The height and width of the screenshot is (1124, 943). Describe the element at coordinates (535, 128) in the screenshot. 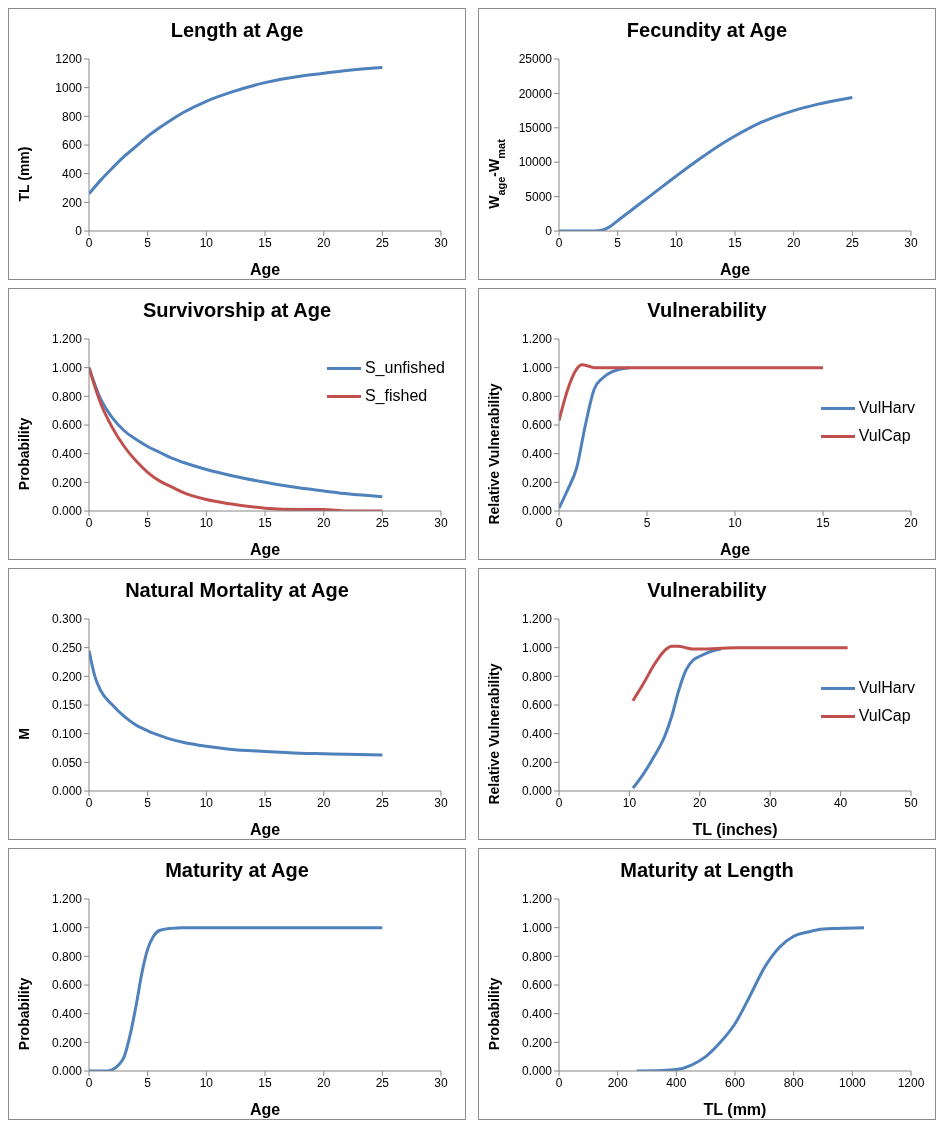

I see `y-tick-label: 15000` at that location.